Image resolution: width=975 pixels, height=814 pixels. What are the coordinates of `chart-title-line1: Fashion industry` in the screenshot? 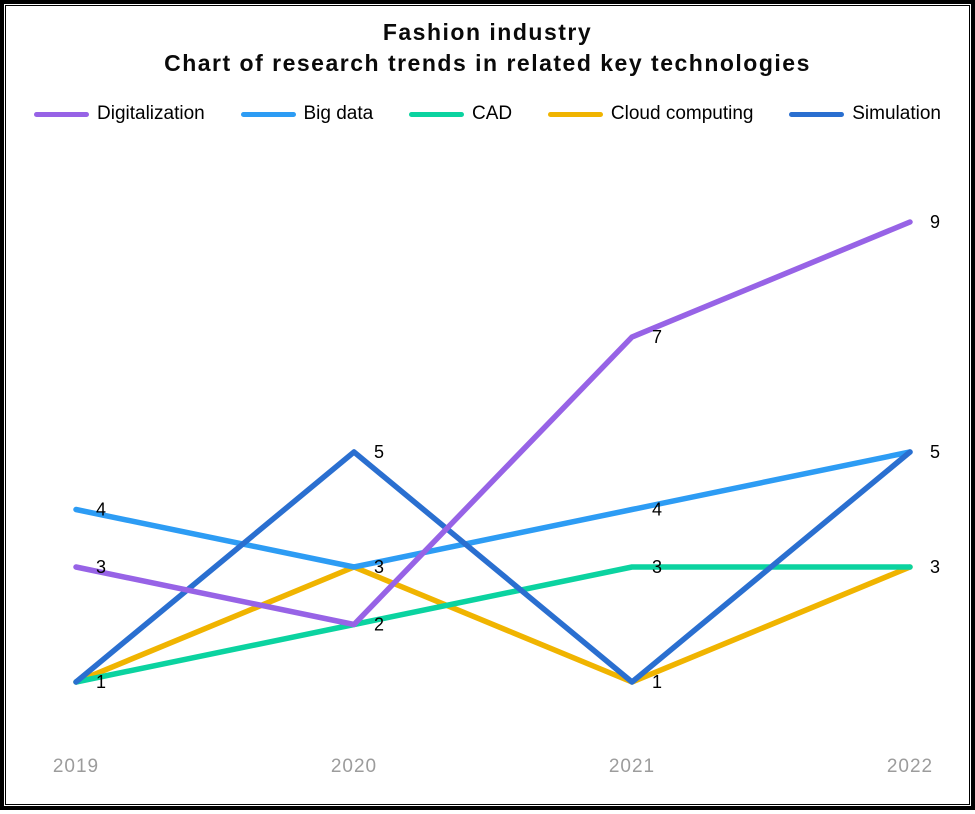 It's located at (487, 32).